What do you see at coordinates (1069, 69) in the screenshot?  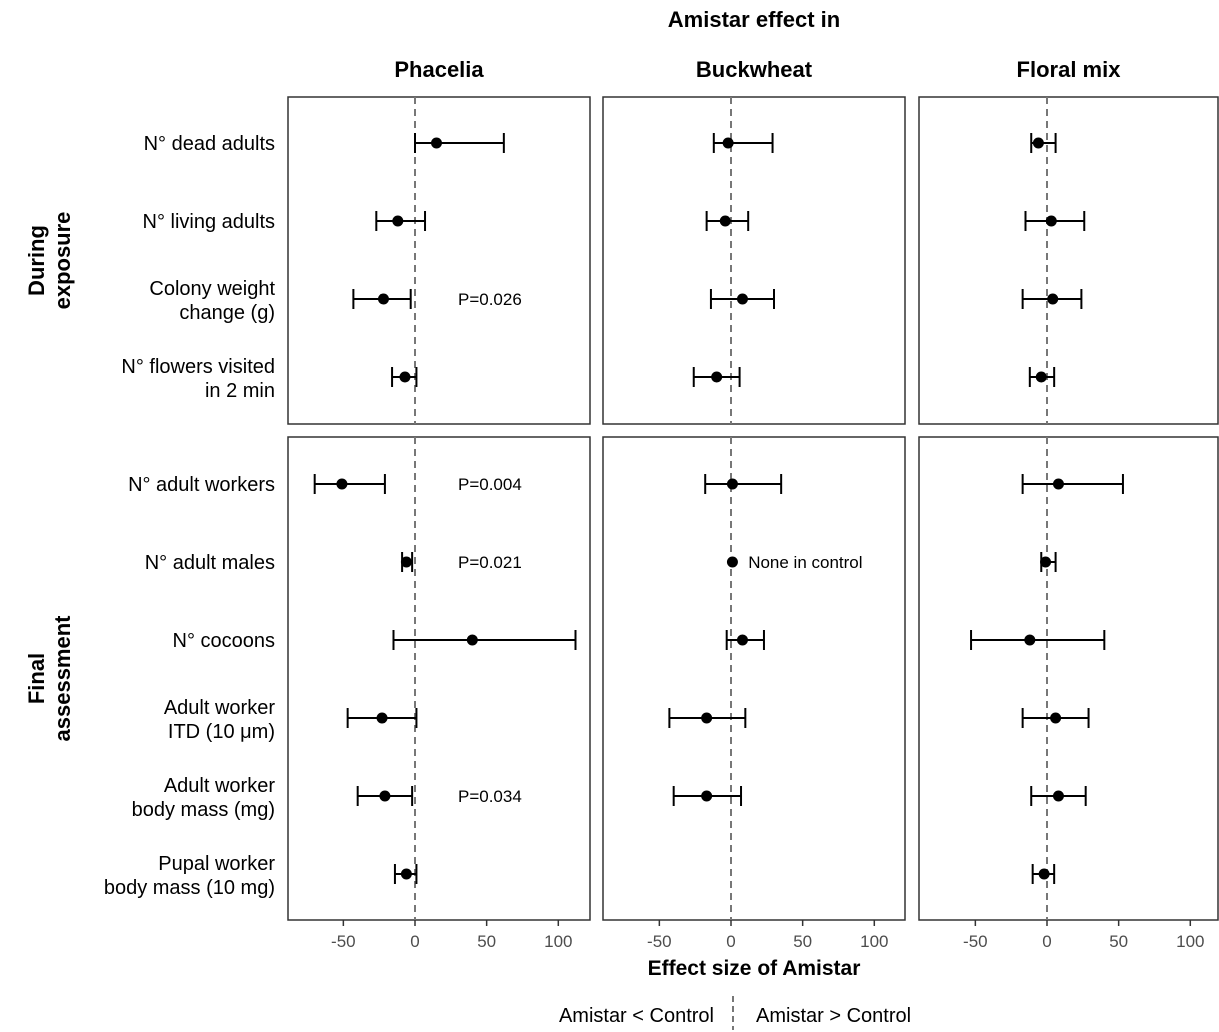 I see `column-header-floral-mix: Floral mix` at bounding box center [1069, 69].